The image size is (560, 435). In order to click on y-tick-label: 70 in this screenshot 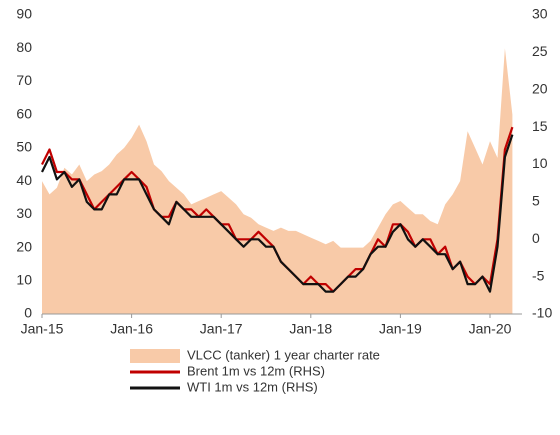, I will do `click(24, 80)`.